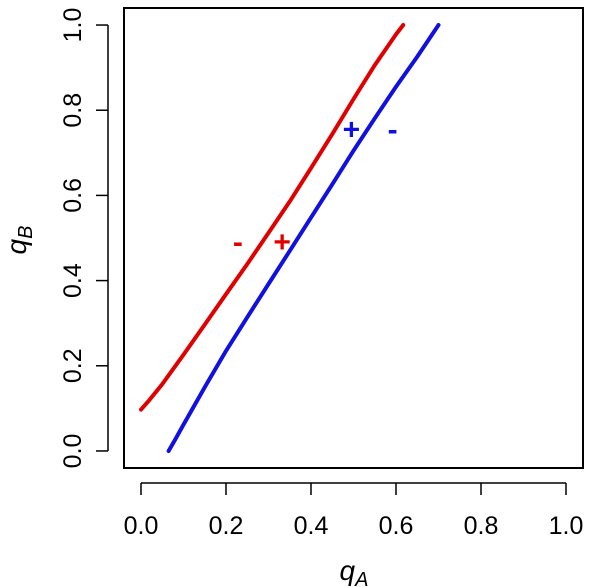 This screenshot has height=587, width=590. What do you see at coordinates (16, 246) in the screenshot?
I see `y-axis-title-main: q` at bounding box center [16, 246].